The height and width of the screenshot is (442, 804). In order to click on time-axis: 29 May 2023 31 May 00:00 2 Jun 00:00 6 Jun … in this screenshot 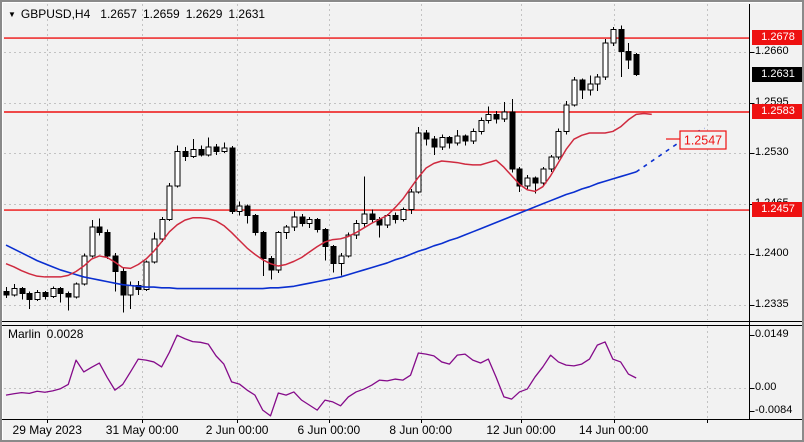, I will do `click(402, 430)`.